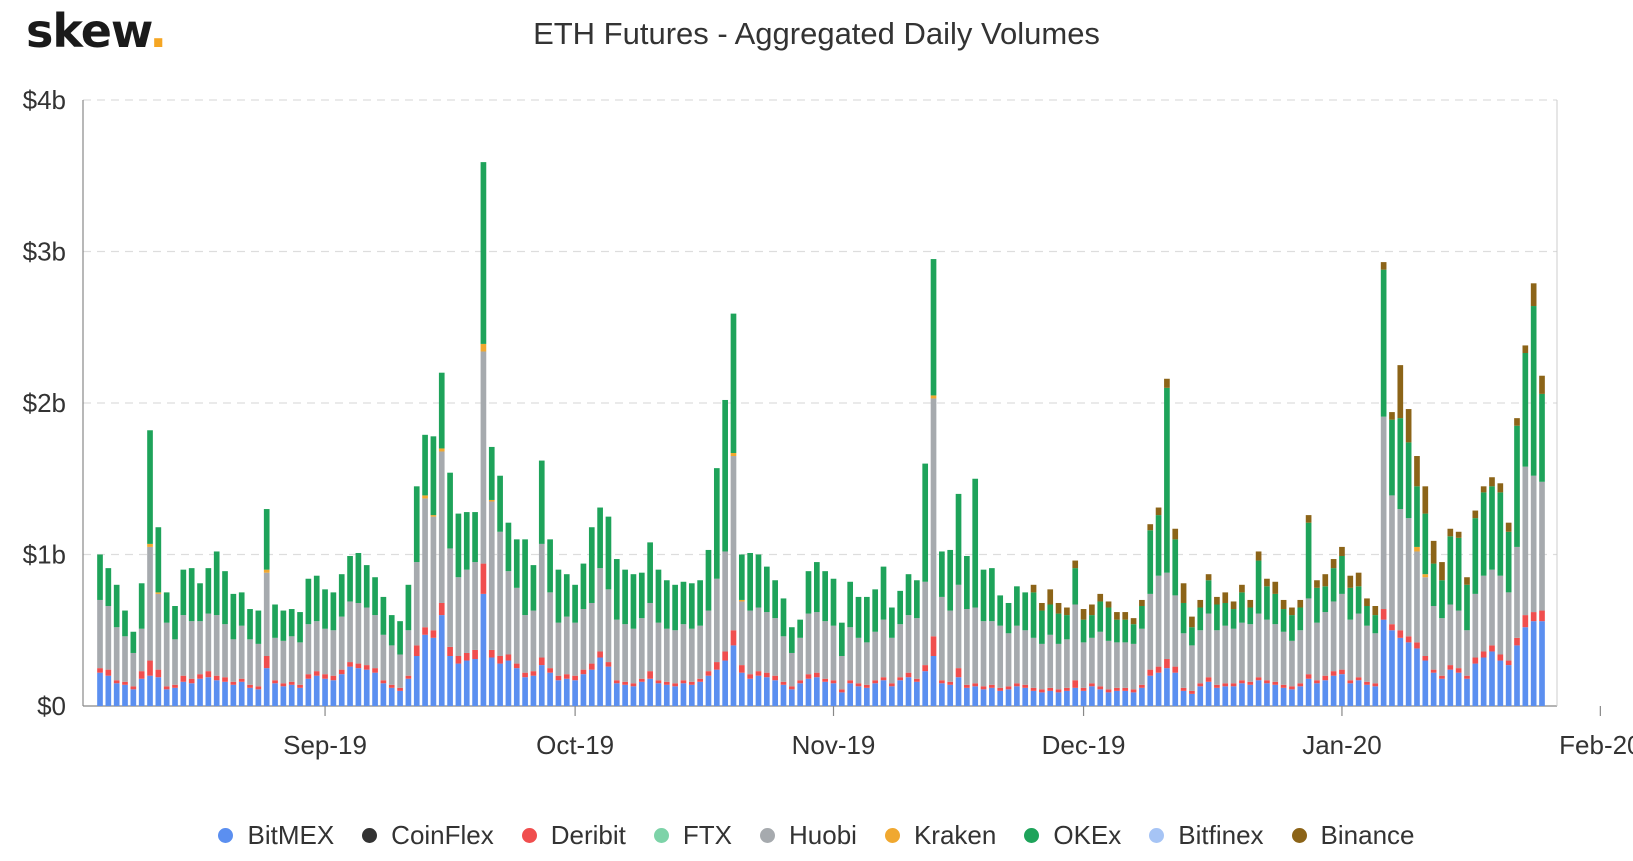  Describe the element at coordinates (1353, 835) in the screenshot. I see `legend-item-binance: Binance` at that location.